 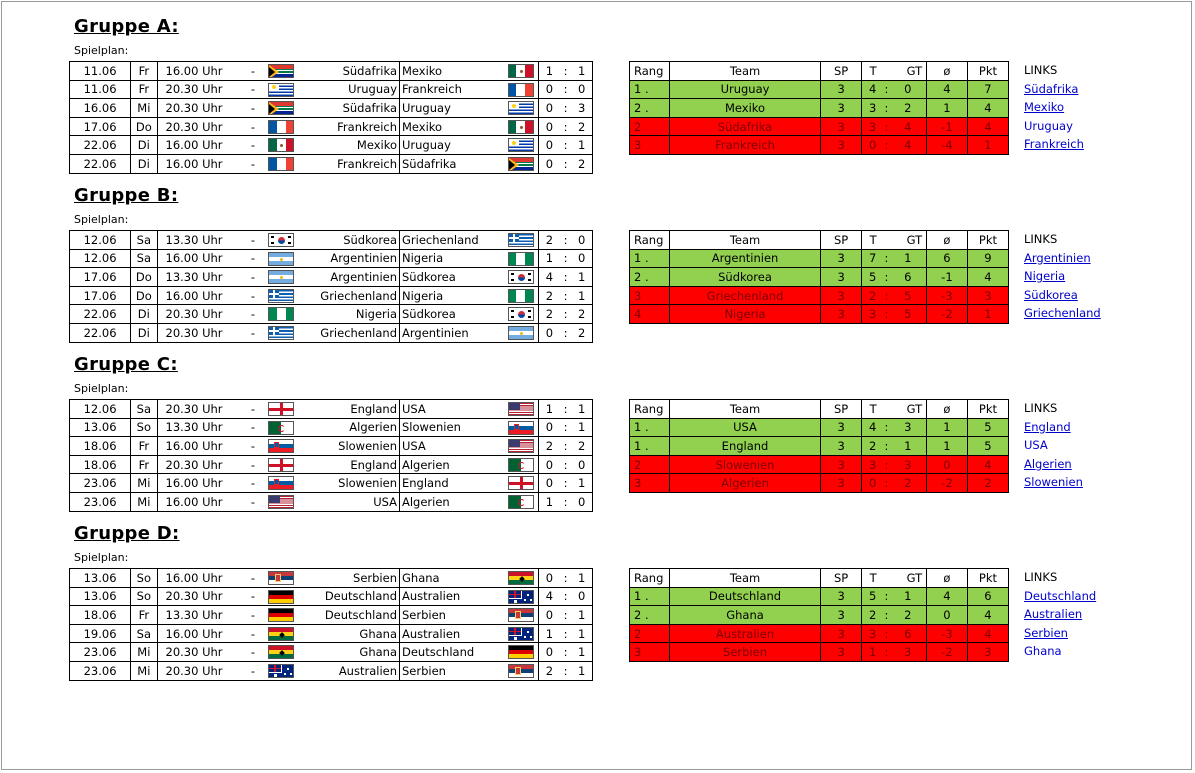 What do you see at coordinates (451, 314) in the screenshot?
I see `away-team: Südkorea` at bounding box center [451, 314].